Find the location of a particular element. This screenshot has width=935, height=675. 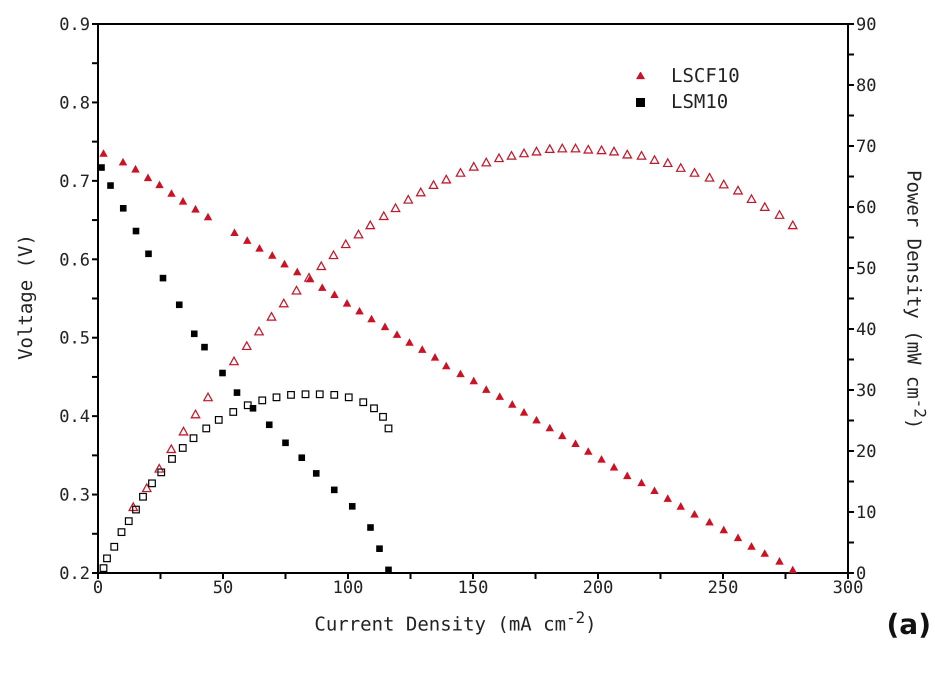

y2-tick-label: 80 is located at coordinates (866, 86).